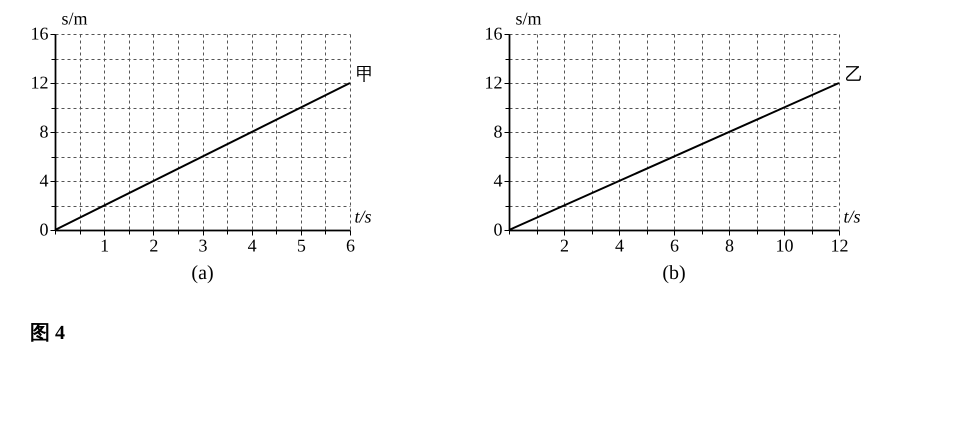 This screenshot has height=422, width=958. What do you see at coordinates (854, 74) in the screenshot?
I see `series-label: 乙` at bounding box center [854, 74].